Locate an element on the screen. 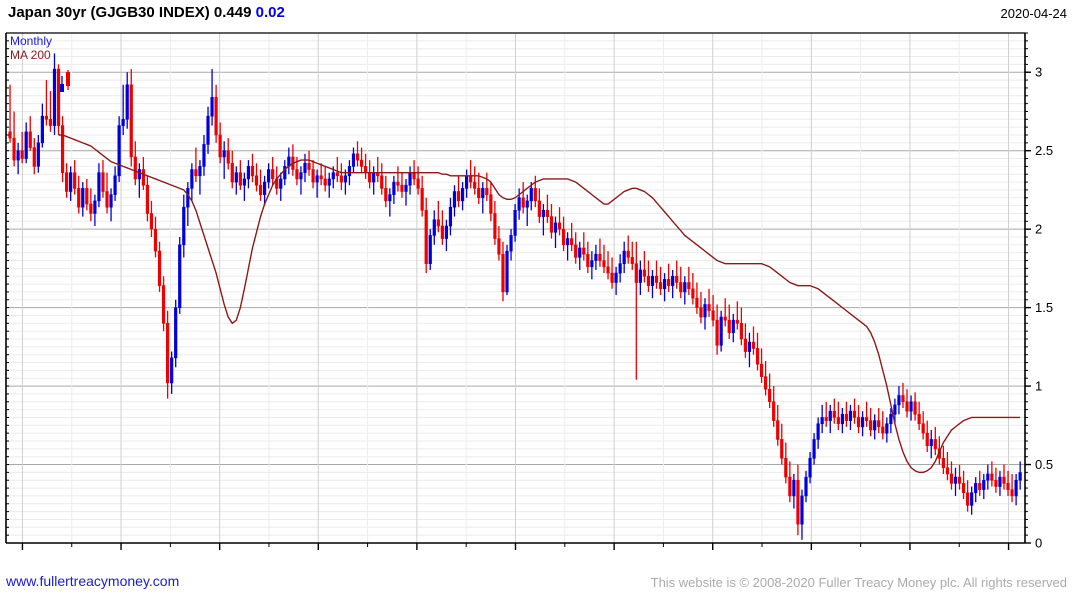  y-axis-tick-label: 3 is located at coordinates (1038, 72).